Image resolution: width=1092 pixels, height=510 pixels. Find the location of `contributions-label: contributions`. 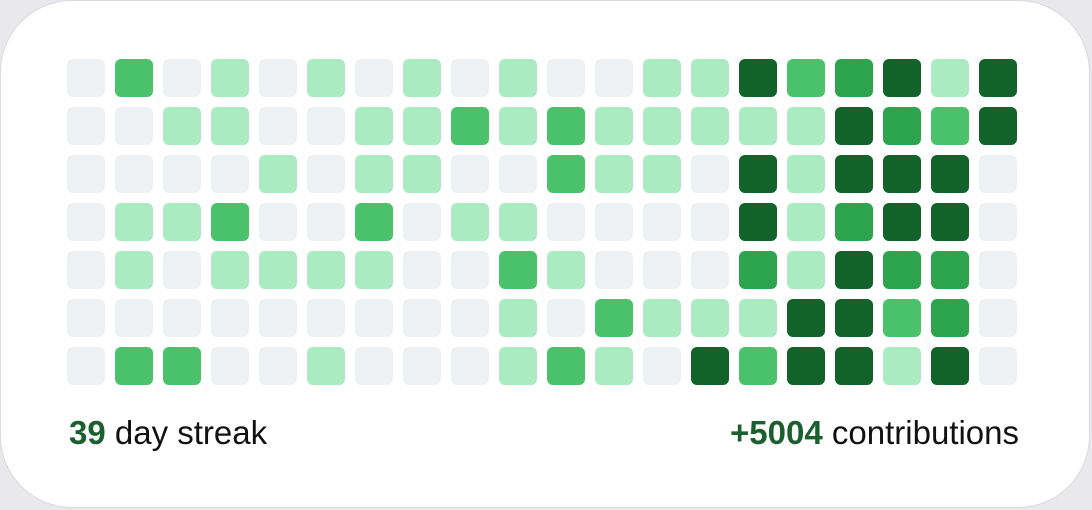

contributions-label: contributions is located at coordinates (925, 432).